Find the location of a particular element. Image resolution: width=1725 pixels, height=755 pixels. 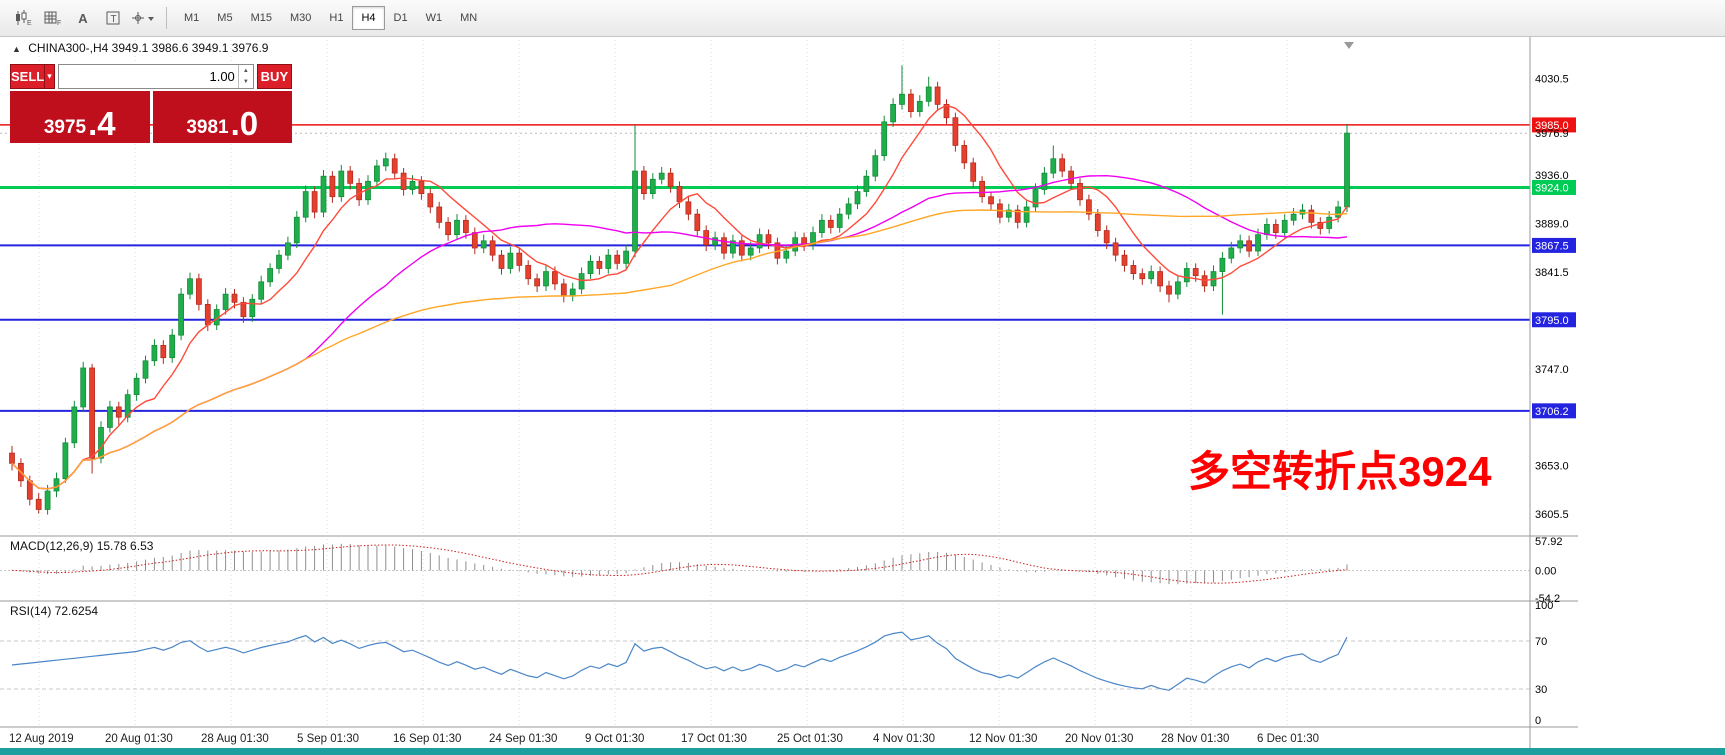

template-tool-icon: T is located at coordinates (113, 18).